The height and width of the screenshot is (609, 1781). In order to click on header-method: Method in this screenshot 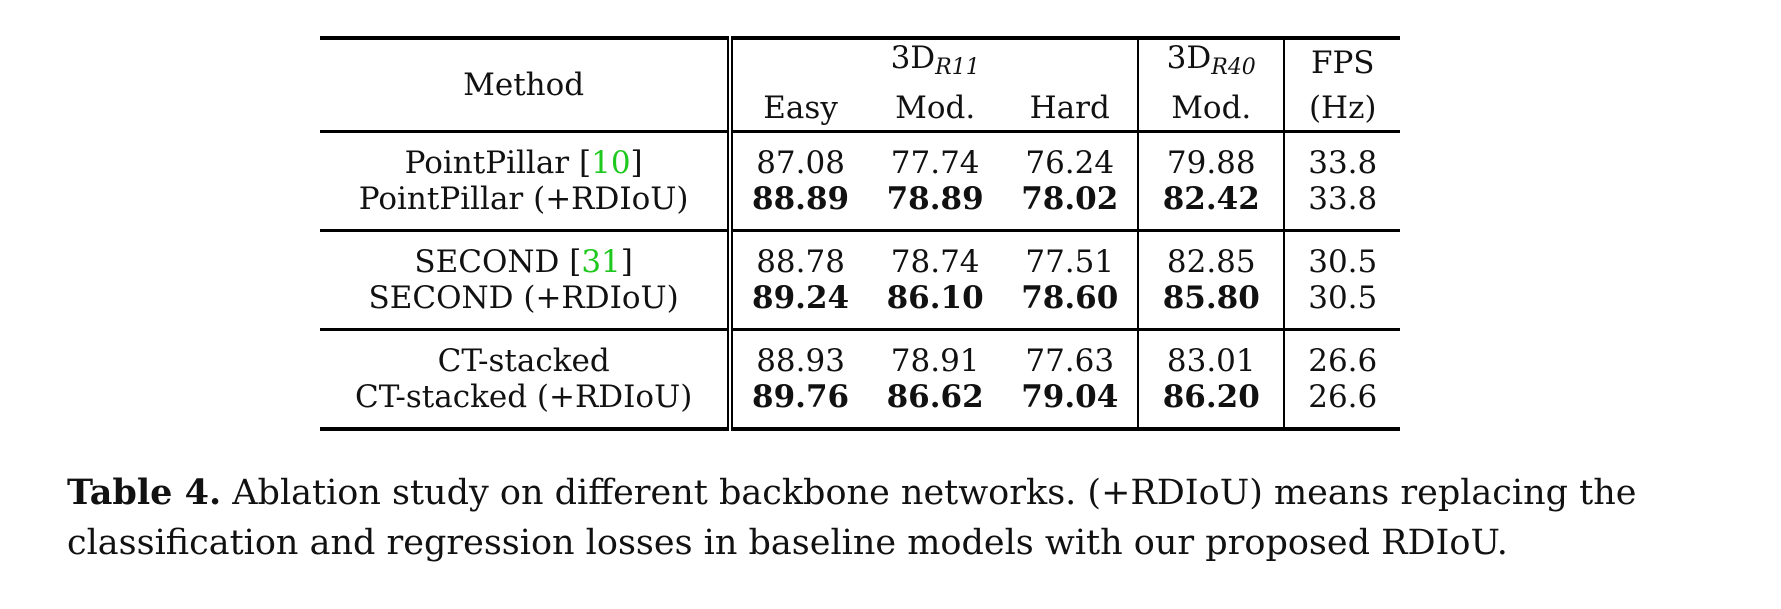, I will do `click(527, 85)`.